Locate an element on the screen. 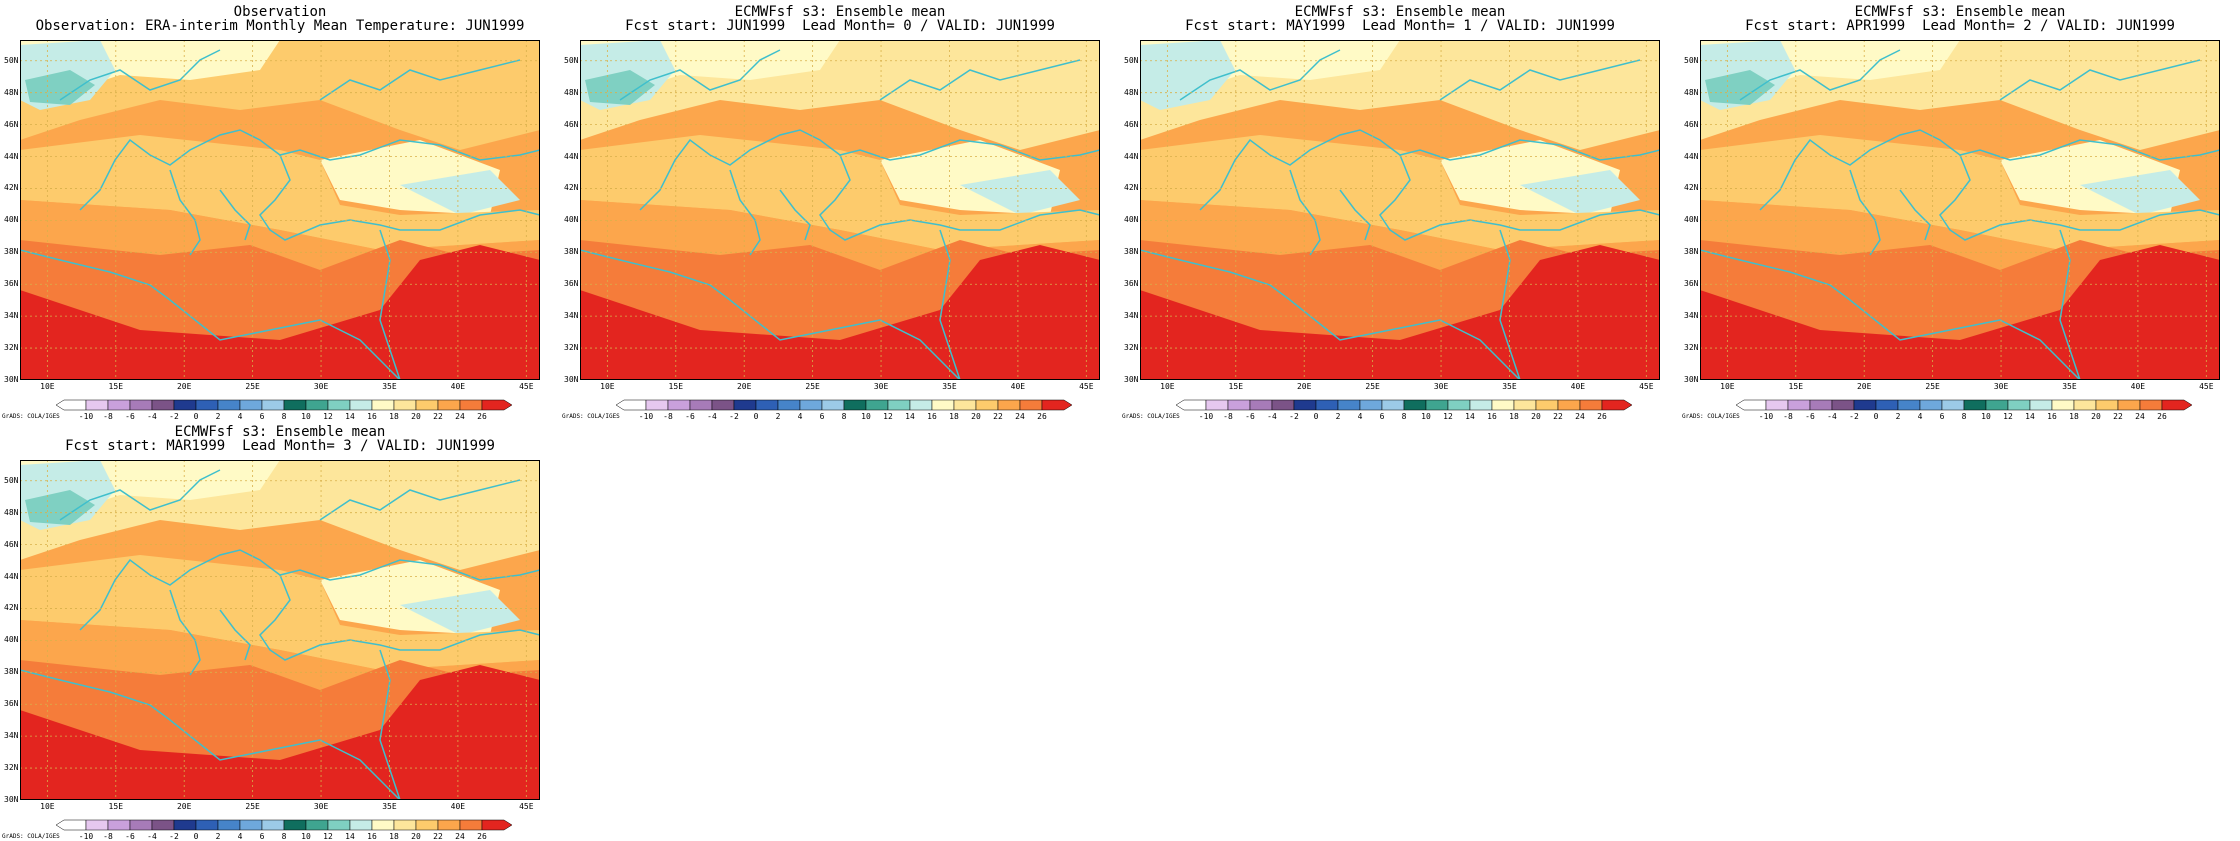 This screenshot has width=2240, height=841. colorbar is located at coordinates (1404, 405).